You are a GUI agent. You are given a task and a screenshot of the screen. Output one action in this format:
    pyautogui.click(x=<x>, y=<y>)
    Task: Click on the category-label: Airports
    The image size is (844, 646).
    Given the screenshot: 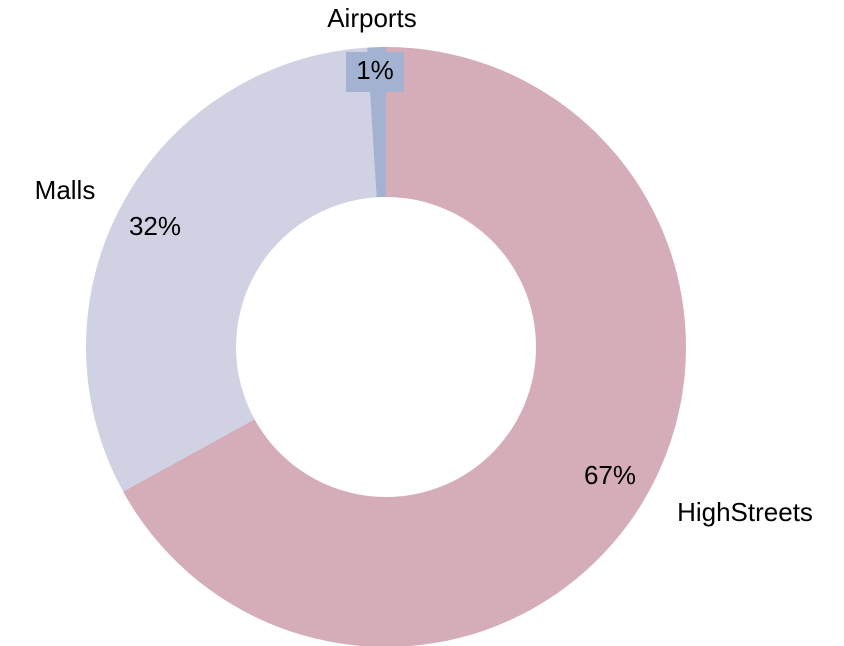 What is the action you would take?
    pyautogui.click(x=372, y=18)
    